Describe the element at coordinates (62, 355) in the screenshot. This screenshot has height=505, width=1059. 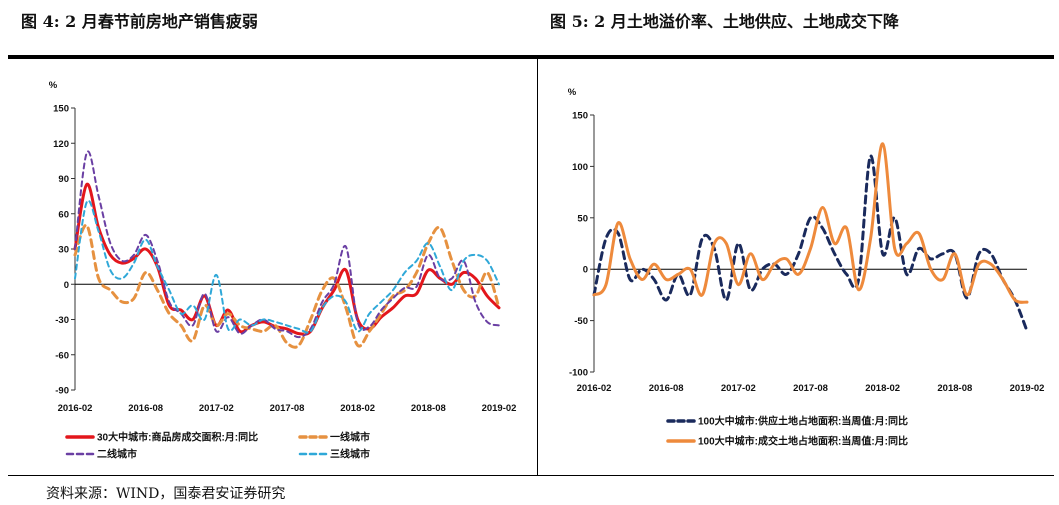
I see `y-tick-label: -60` at that location.